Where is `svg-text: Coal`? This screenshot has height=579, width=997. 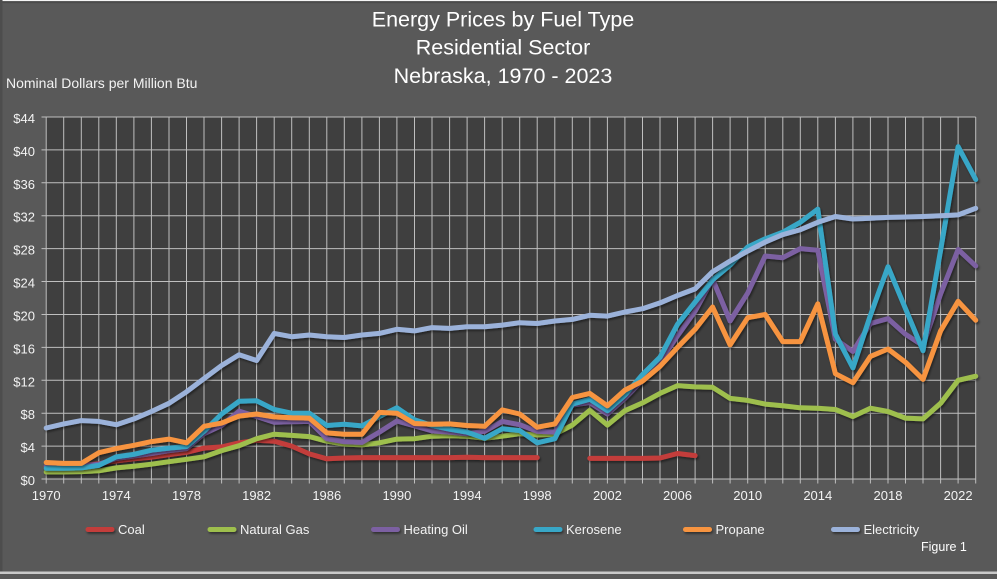
svg-text: Coal is located at coordinates (131, 529).